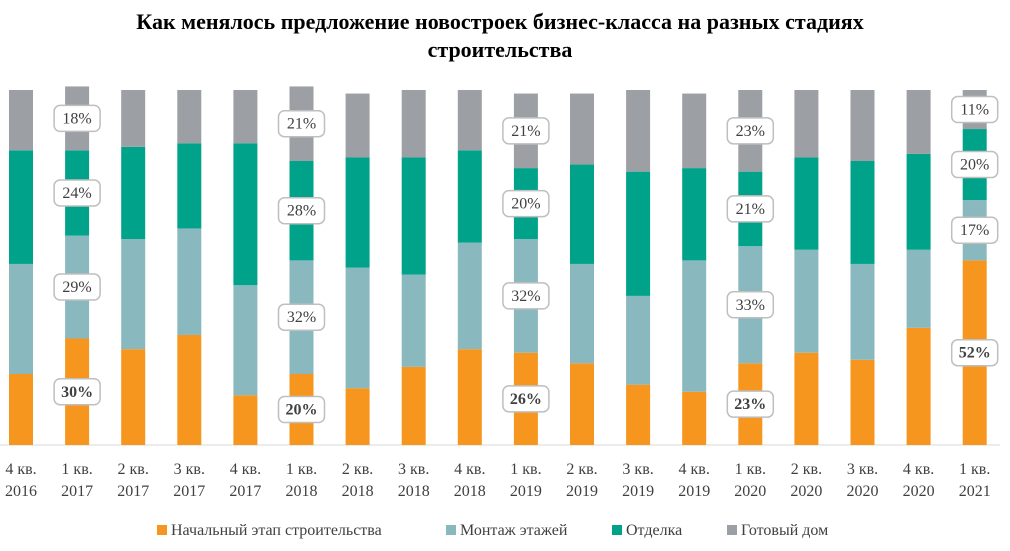 The image size is (1010, 551). I want to click on data-label-text: 17%, so click(974, 230).